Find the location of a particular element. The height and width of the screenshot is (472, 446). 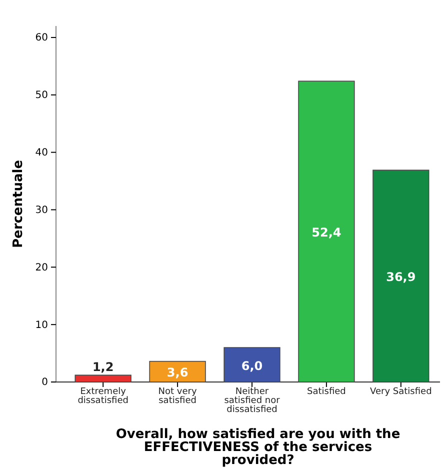

x-tick-label: Extremely dissatisfied is located at coordinates (103, 396).